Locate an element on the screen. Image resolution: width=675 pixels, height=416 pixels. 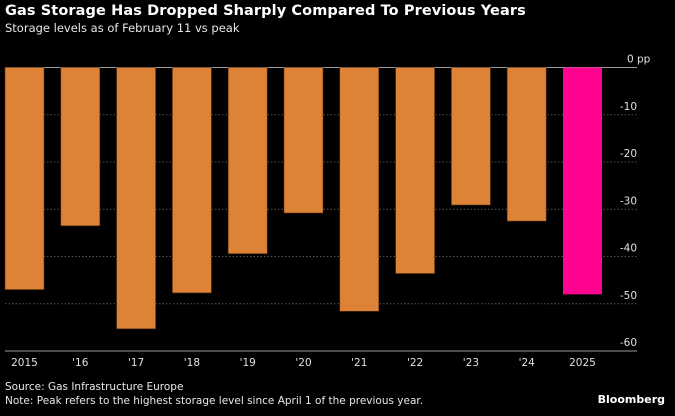
bar-2025 is located at coordinates (582, 181).